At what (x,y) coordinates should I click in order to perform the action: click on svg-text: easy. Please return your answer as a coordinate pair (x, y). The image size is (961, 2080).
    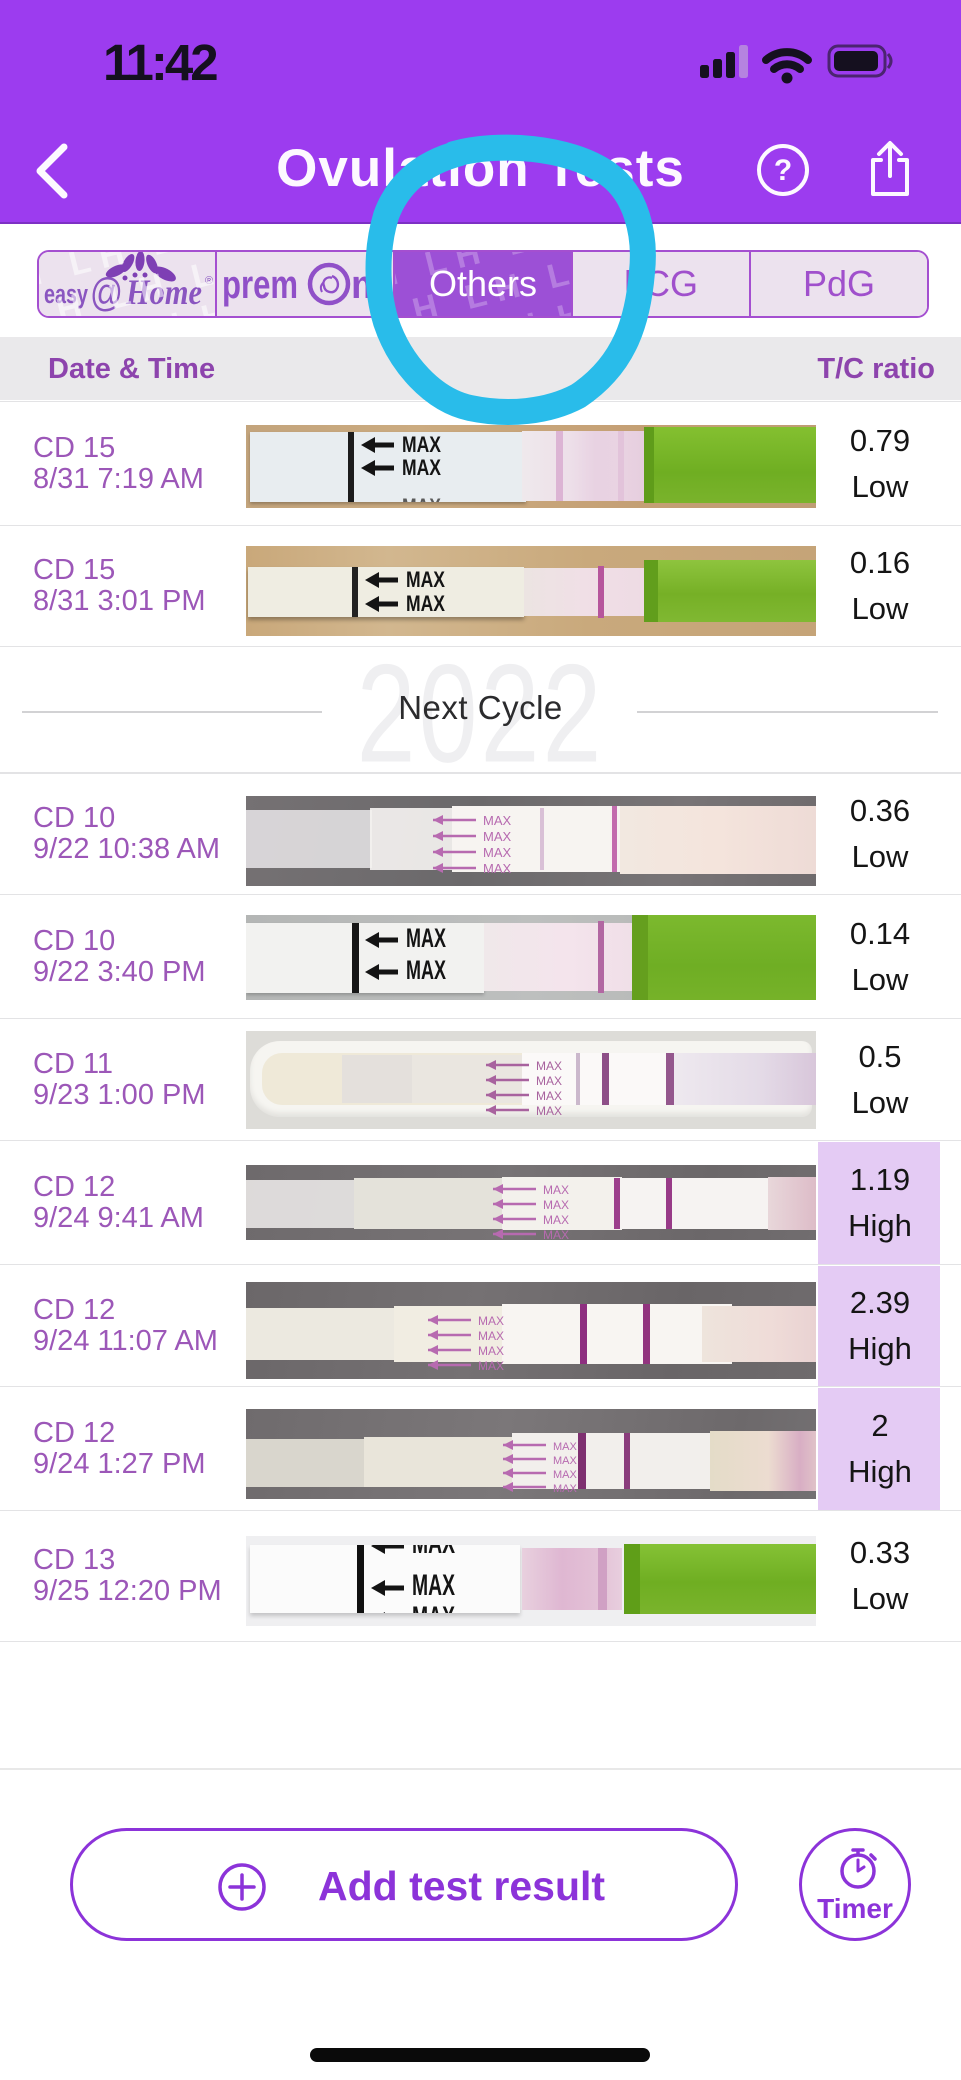
    Looking at the image, I should click on (66, 294).